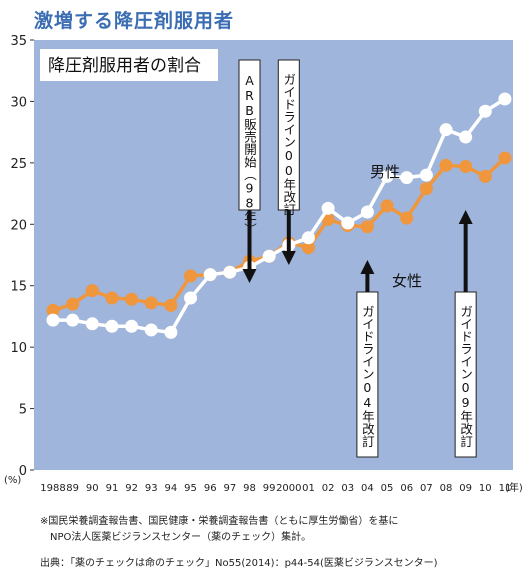 This screenshot has width=531, height=576. Describe the element at coordinates (407, 281) in the screenshot. I see `series-label-female: 女性` at that location.